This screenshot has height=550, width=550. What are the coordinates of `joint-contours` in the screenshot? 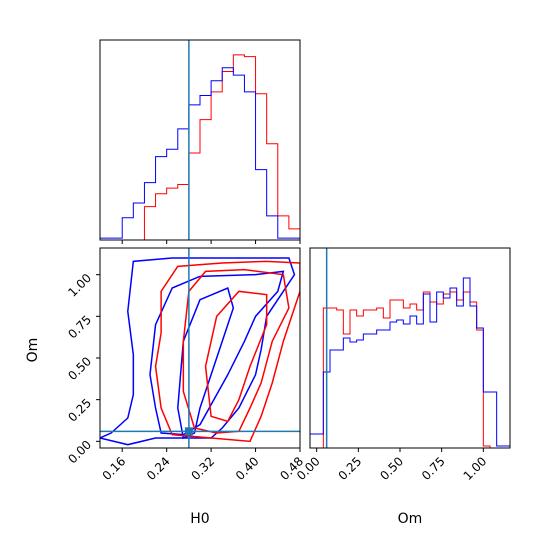 It's located at (200, 351).